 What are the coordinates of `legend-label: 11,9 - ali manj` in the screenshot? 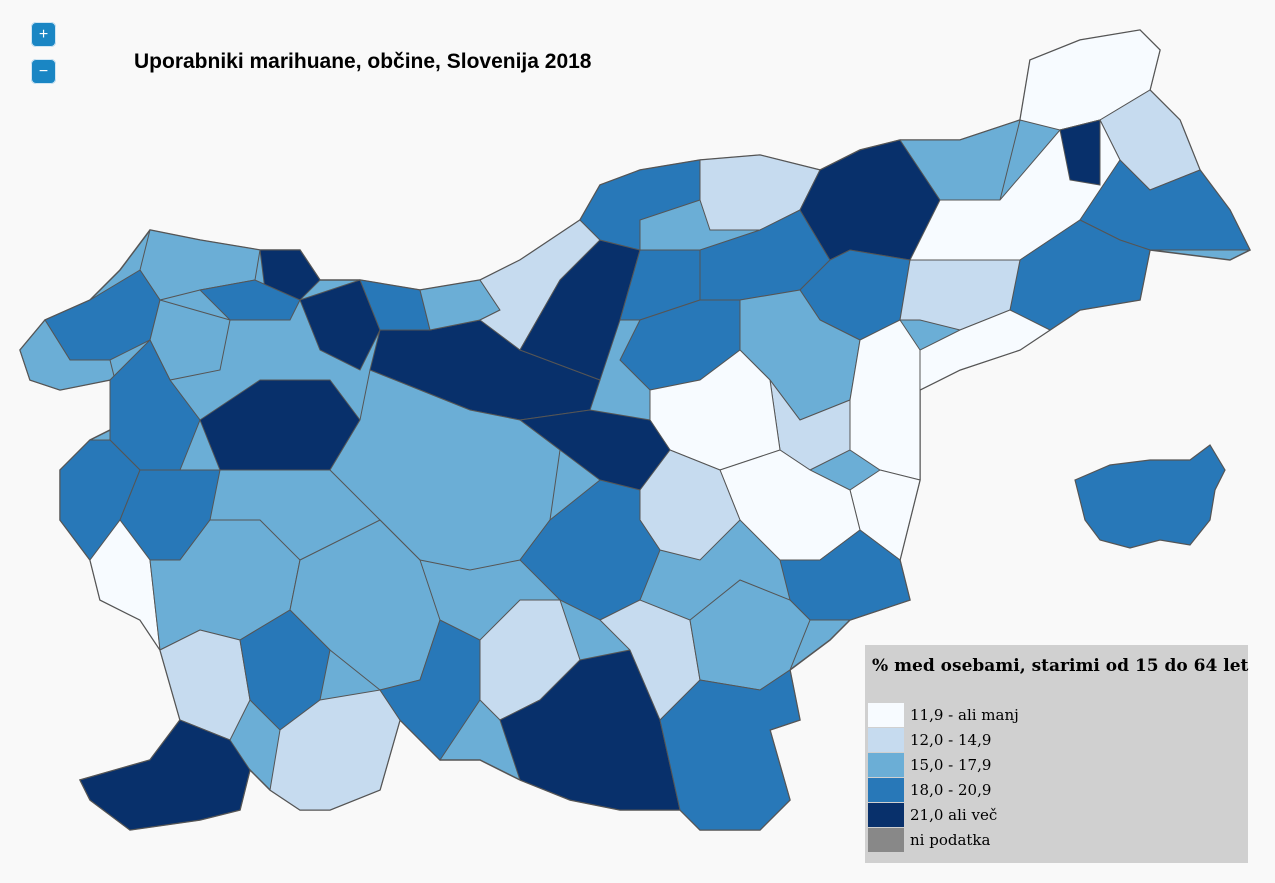 It's located at (964, 715).